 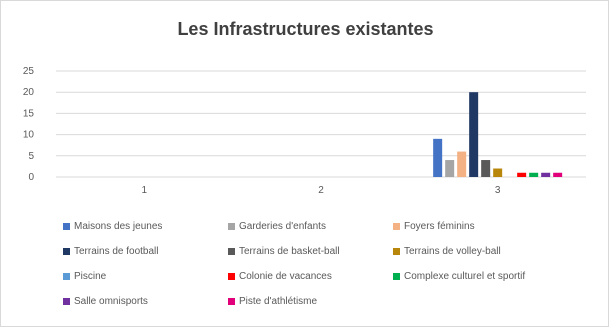 I want to click on legend-item: Piscine, so click(x=84, y=276).